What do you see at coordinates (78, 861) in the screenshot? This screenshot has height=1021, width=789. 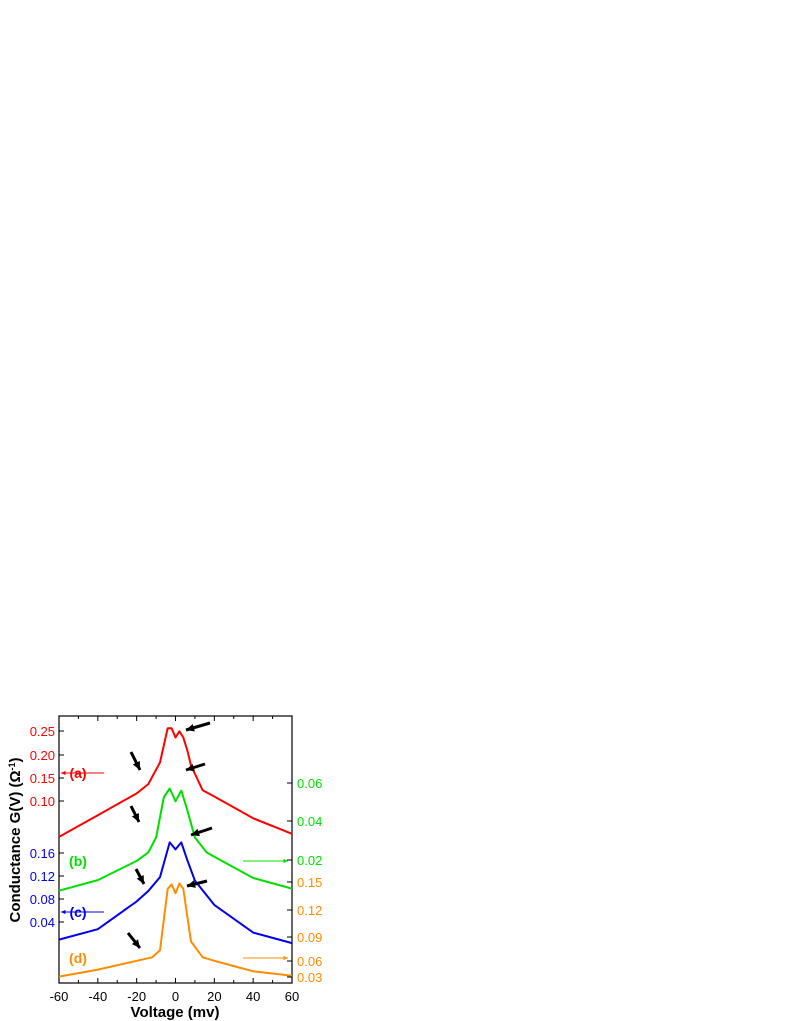 I see `series-label-b: (b)` at bounding box center [78, 861].